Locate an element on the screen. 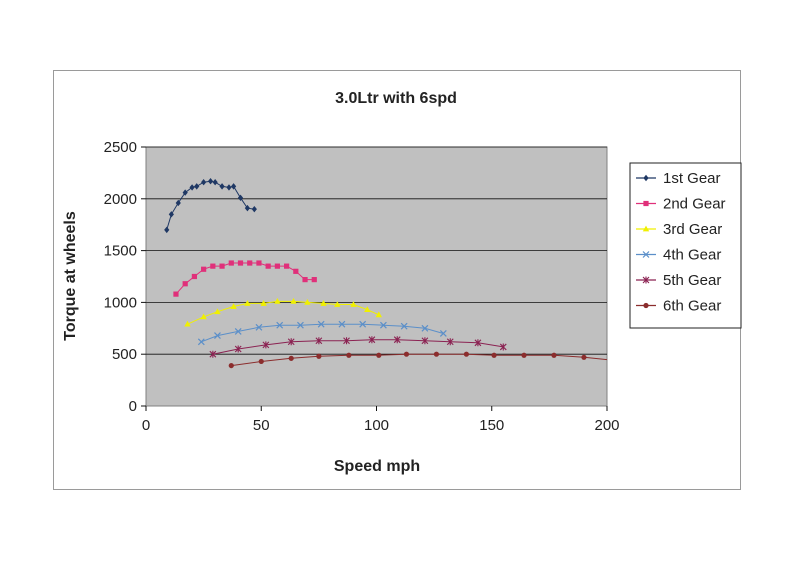 This screenshot has height=564, width=800. legend-item: 2nd Gear is located at coordinates (681, 204).